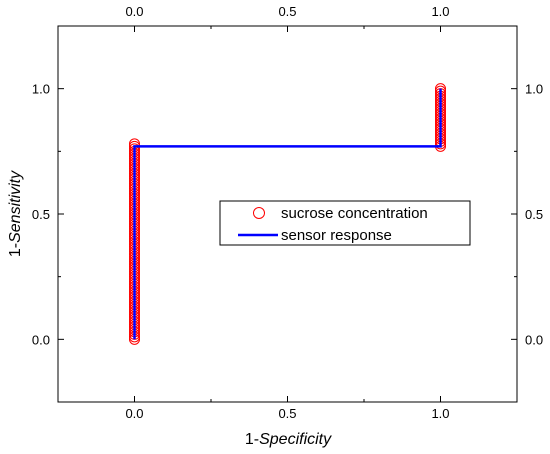 The image size is (550, 454). Describe the element at coordinates (354, 213) in the screenshot. I see `legend-label-sucrose: sucrose concentration` at that location.